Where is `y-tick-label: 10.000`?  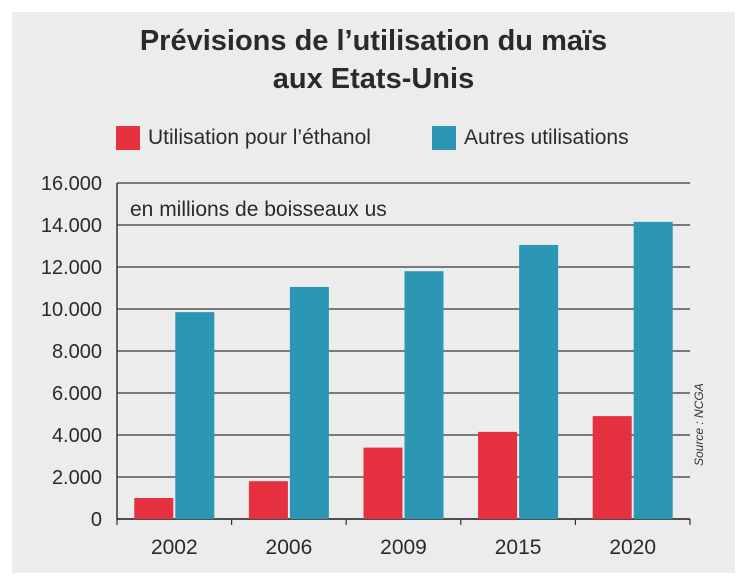
y-tick-label: 10.000 is located at coordinates (71, 310).